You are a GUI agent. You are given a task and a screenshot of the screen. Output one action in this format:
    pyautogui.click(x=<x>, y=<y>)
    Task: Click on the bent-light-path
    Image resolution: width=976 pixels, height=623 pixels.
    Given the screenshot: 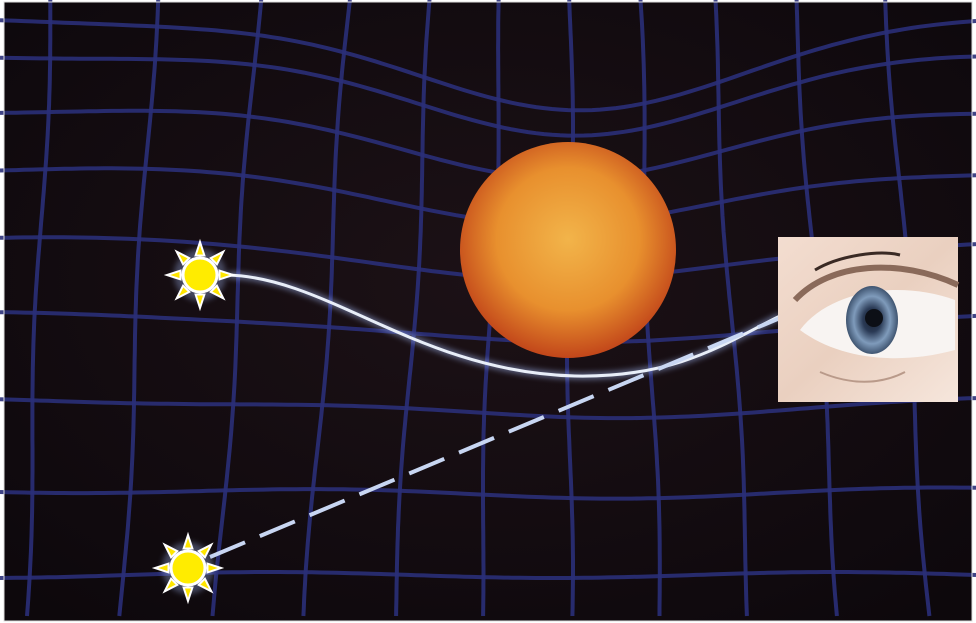 What is the action you would take?
    pyautogui.click(x=504, y=325)
    